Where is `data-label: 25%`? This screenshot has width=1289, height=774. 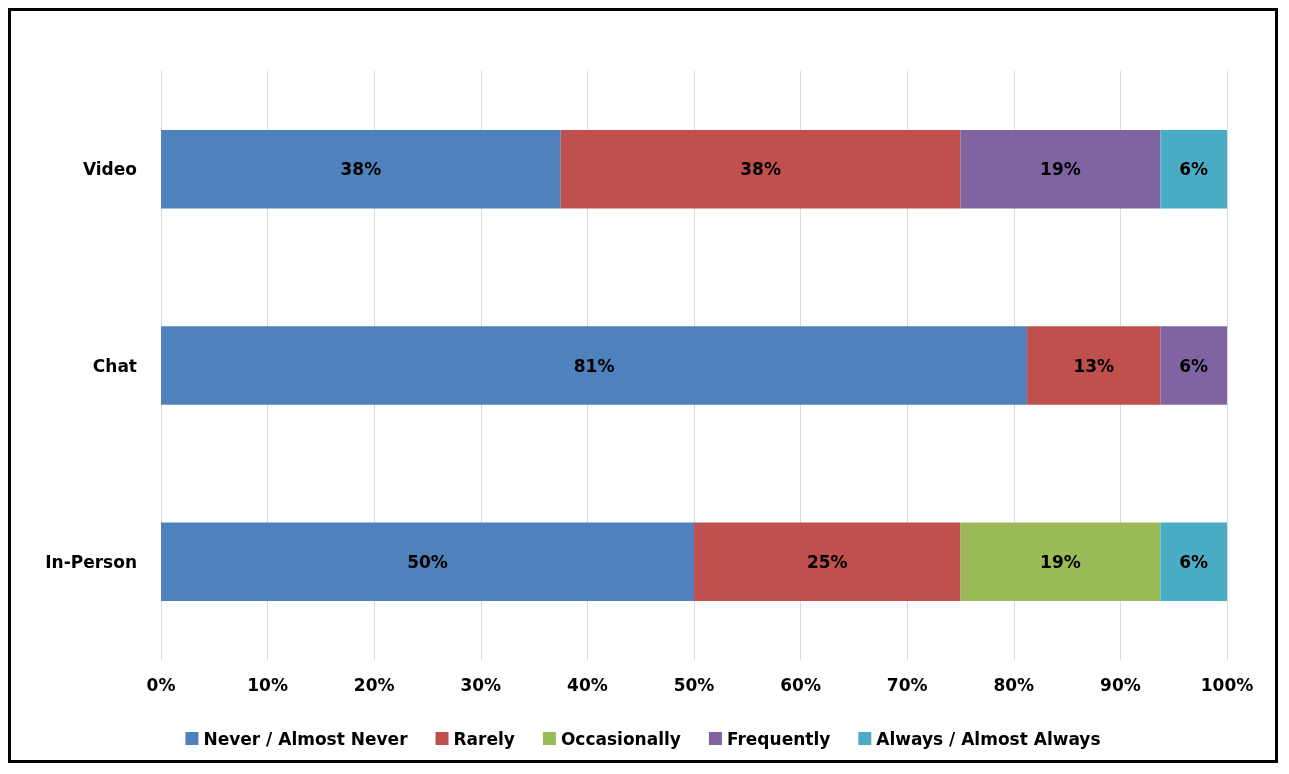 data-label: 25% is located at coordinates (827, 561).